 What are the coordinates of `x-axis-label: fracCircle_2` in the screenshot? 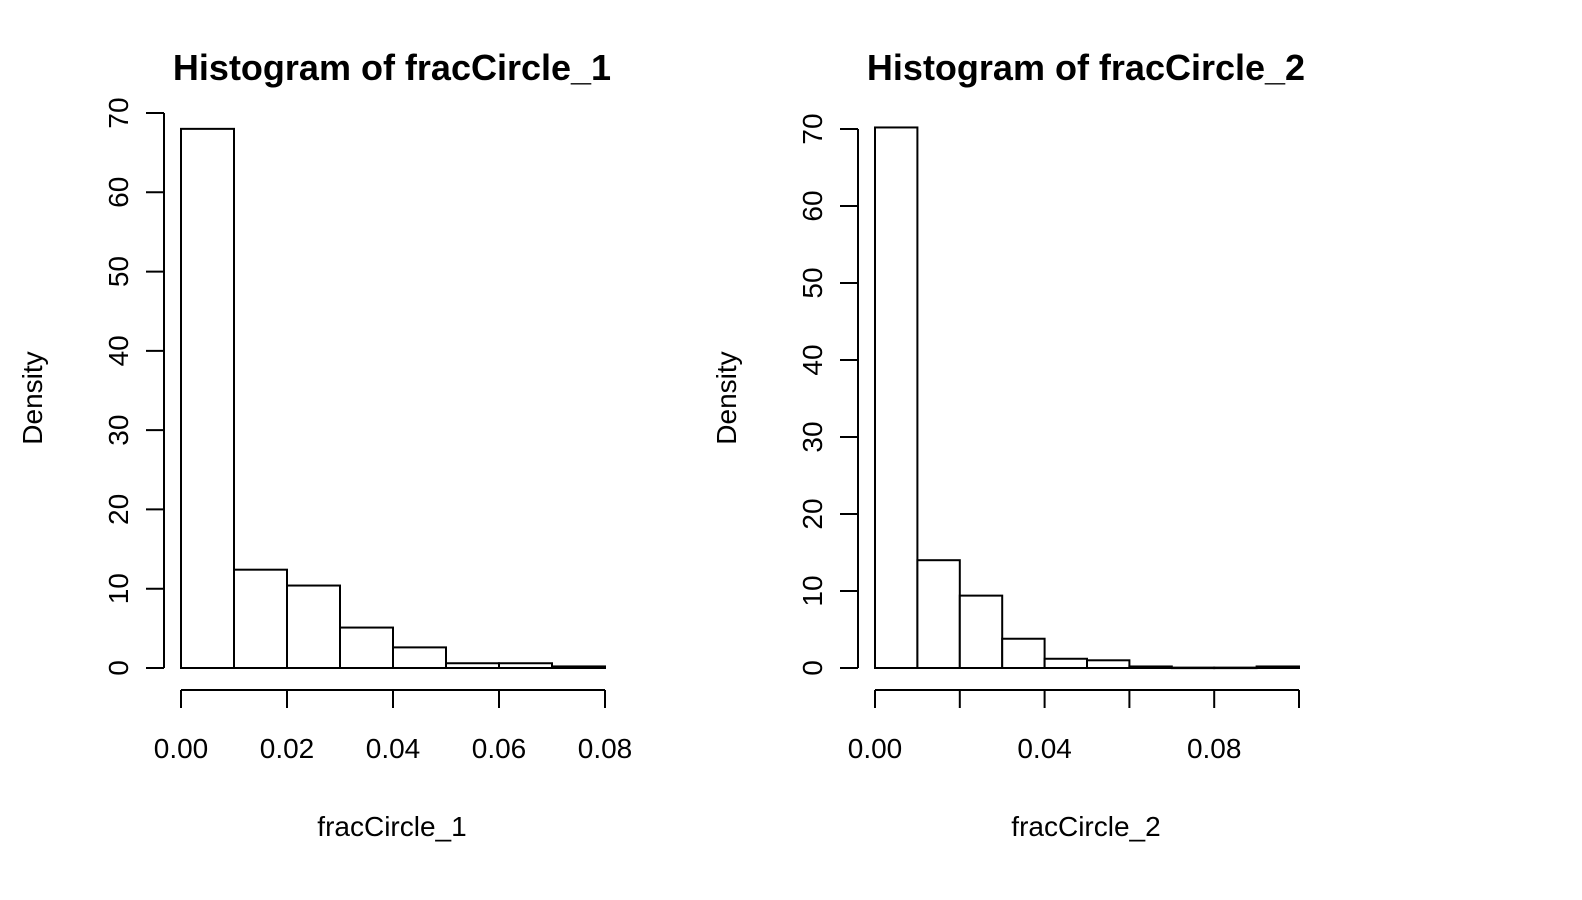 It's located at (1085, 826).